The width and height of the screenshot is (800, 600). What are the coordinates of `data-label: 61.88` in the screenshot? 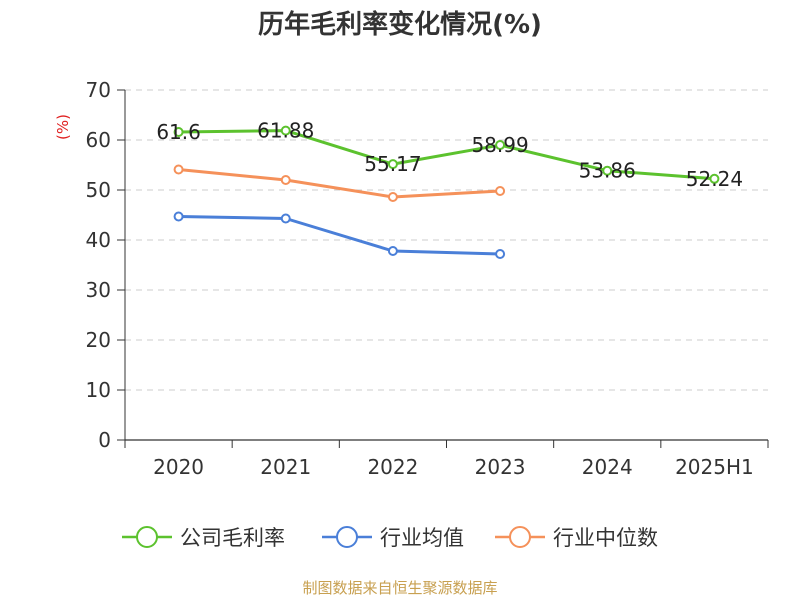 It's located at (285, 131).